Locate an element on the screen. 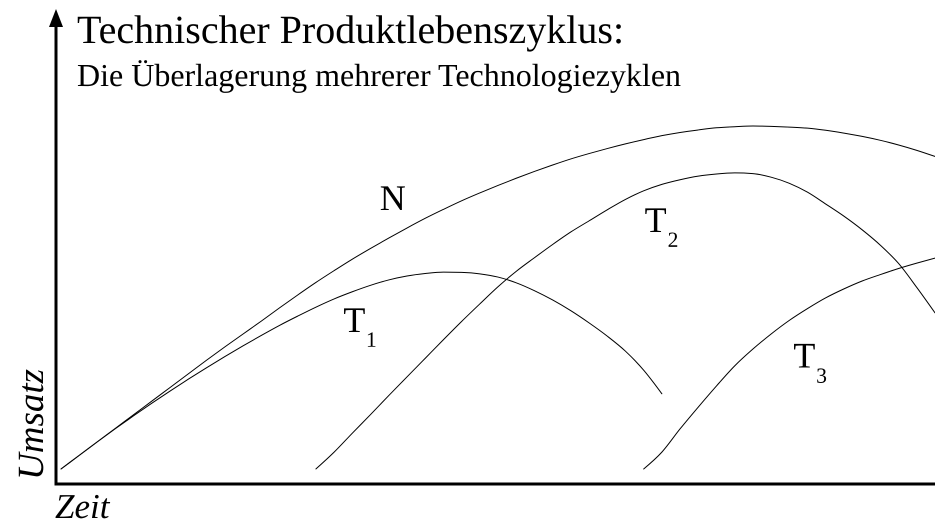 Image resolution: width=935 pixels, height=523 pixels. x-axis-title: Zeit is located at coordinates (83, 505).